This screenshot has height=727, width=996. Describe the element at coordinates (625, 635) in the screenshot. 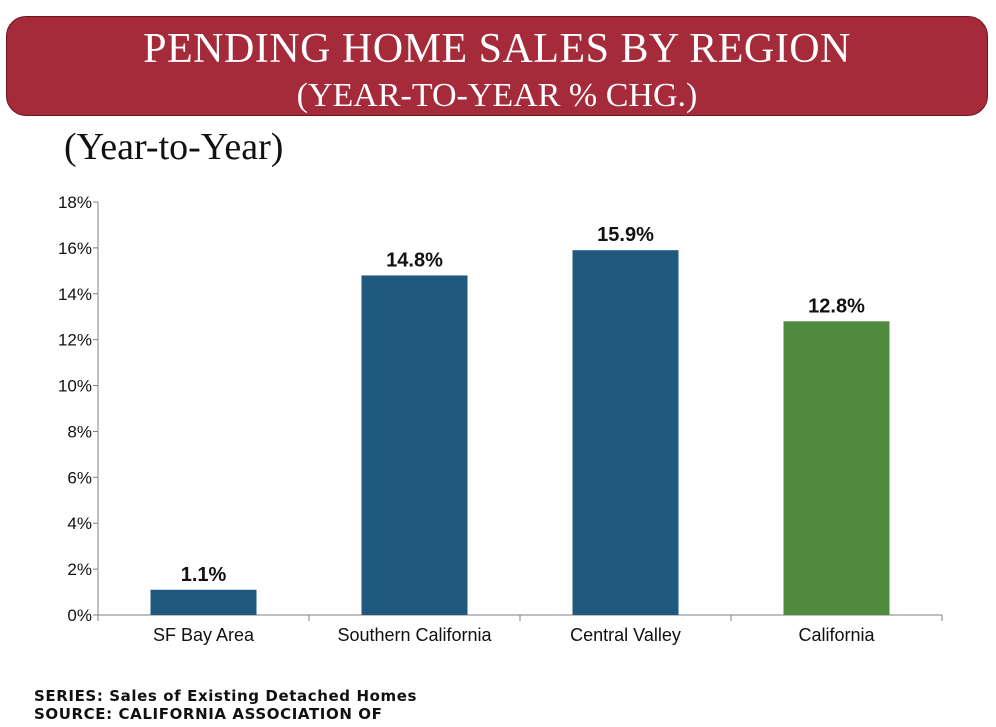

I see `x-tick-label: Central Valley` at that location.